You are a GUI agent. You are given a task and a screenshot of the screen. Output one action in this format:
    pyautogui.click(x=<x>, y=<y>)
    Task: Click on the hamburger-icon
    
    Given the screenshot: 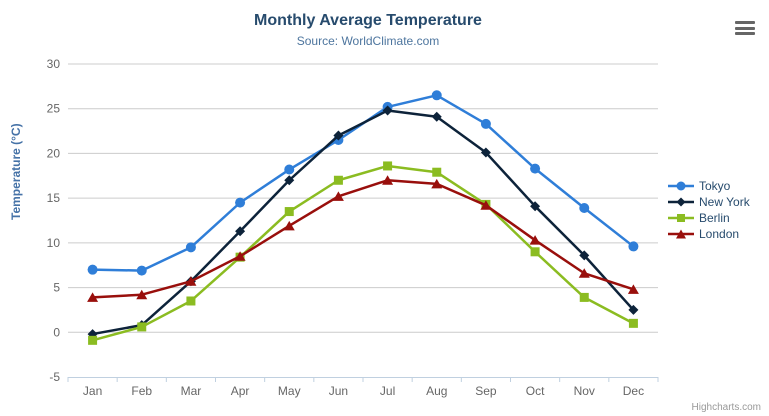 What is the action you would take?
    pyautogui.click(x=745, y=28)
    